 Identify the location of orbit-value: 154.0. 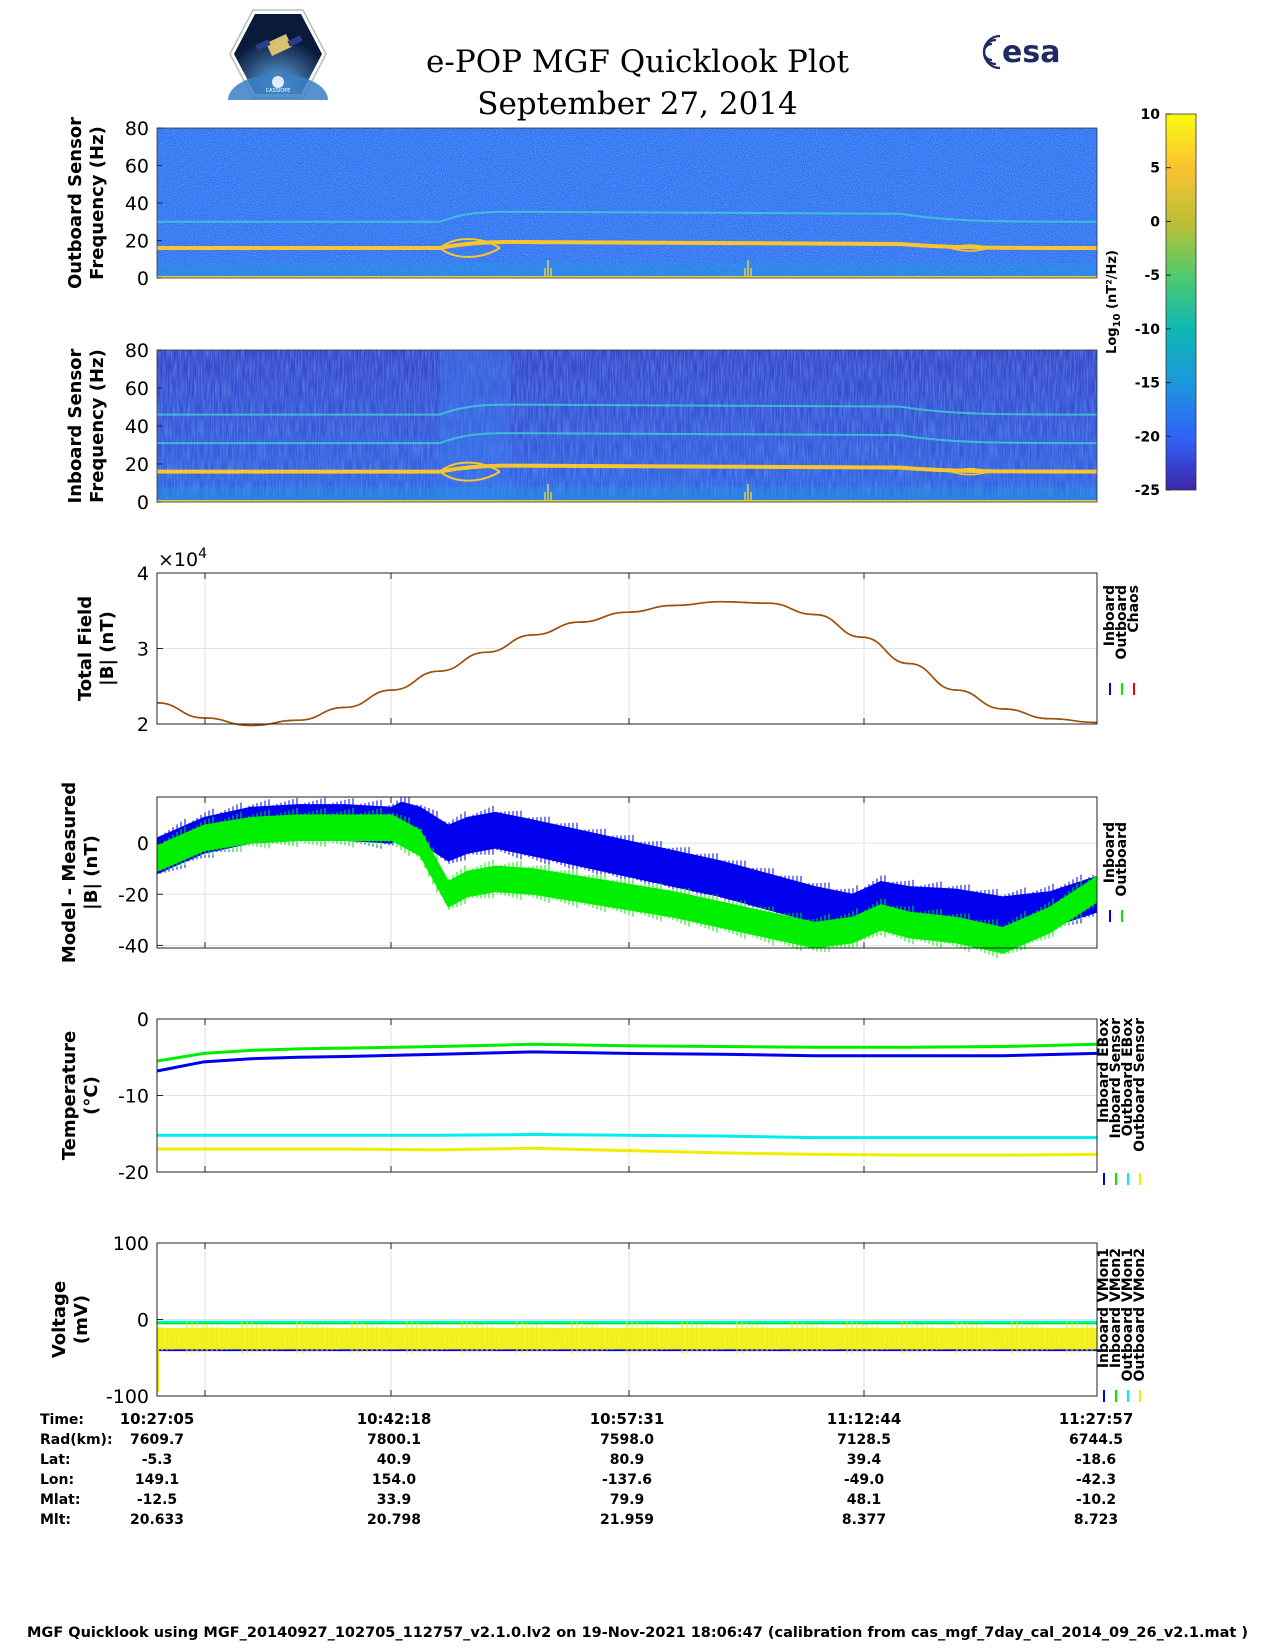
(394, 1480).